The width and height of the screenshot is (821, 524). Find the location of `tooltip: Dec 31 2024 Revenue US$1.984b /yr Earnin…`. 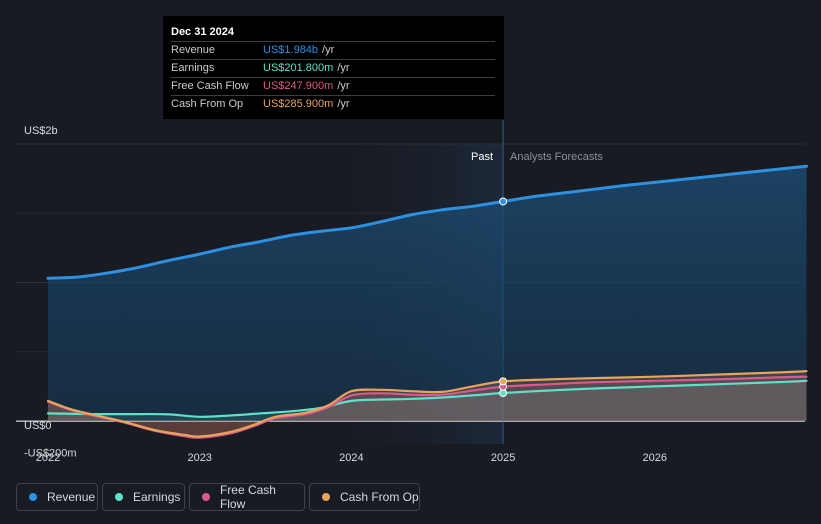

tooltip: Dec 31 2024 Revenue US$1.984b /yr Earnin… is located at coordinates (333, 67).